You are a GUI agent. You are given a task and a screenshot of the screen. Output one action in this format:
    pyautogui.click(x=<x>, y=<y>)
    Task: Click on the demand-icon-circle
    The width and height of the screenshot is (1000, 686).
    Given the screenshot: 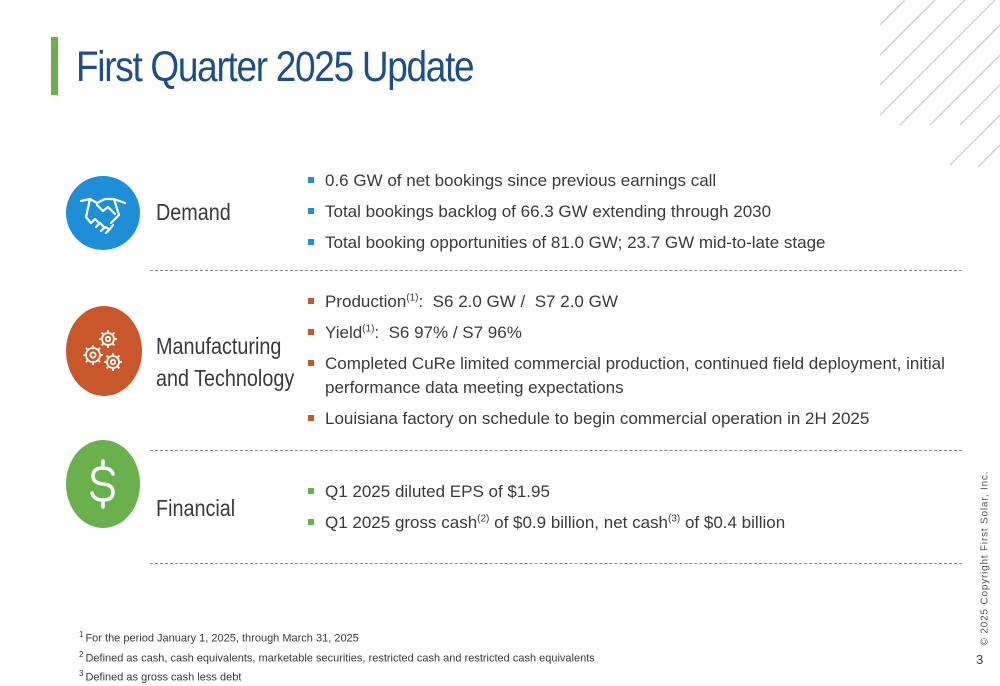 What is the action you would take?
    pyautogui.click(x=103, y=213)
    